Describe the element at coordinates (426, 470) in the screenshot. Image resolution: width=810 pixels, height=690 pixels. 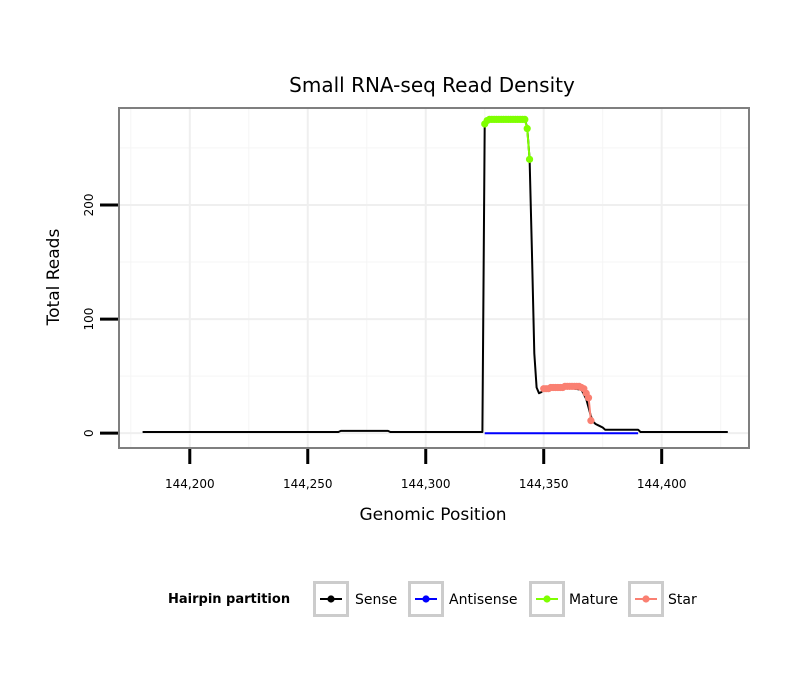
I see `x-axis: 144,200 144,250 144,300 144,350 144,400` at that location.